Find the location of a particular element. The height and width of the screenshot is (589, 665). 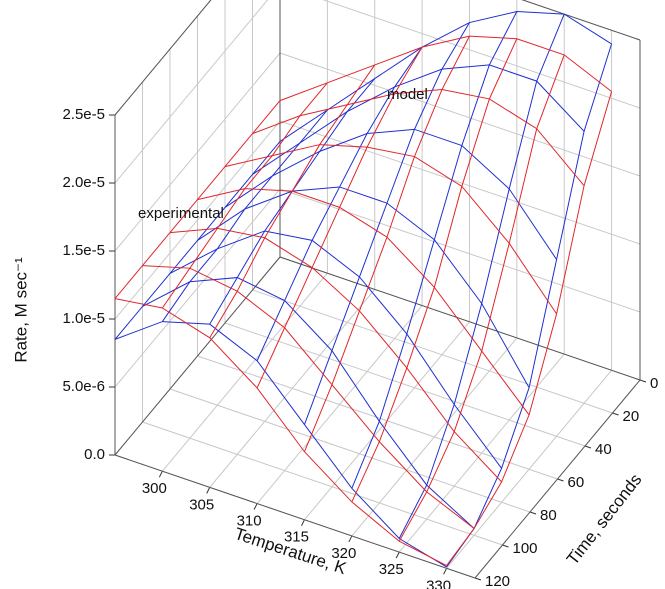

axis-title: Rate, M sec⁻¹ is located at coordinates (20, 310).